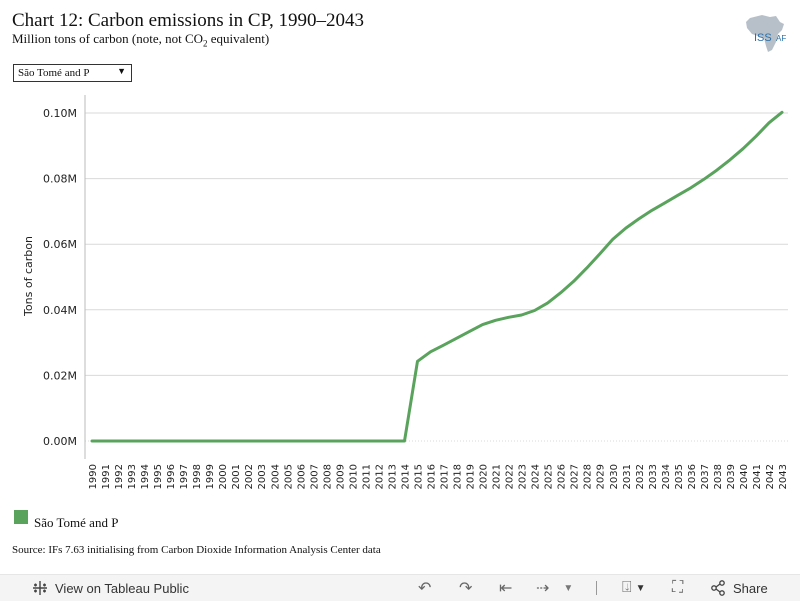 This screenshot has width=800, height=601. Describe the element at coordinates (158, 476) in the screenshot. I see `x-tick-label: 1995` at that location.